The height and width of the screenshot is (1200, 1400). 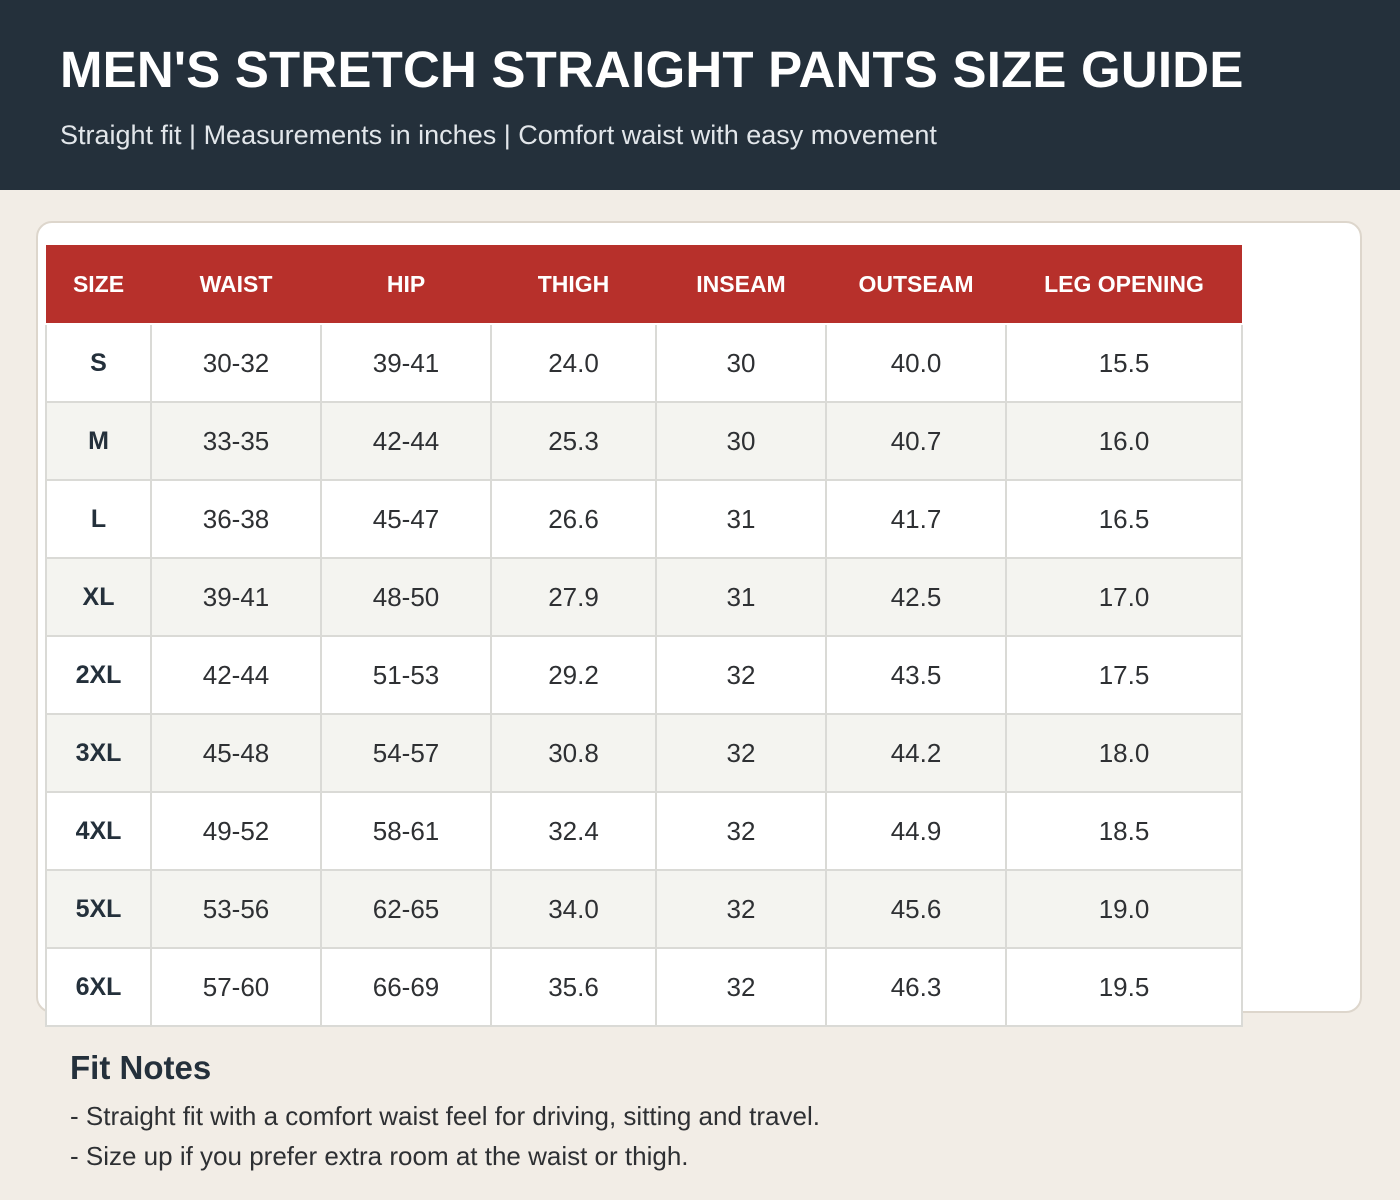 What do you see at coordinates (916, 987) in the screenshot?
I see `outseam-cell: 46.3` at bounding box center [916, 987].